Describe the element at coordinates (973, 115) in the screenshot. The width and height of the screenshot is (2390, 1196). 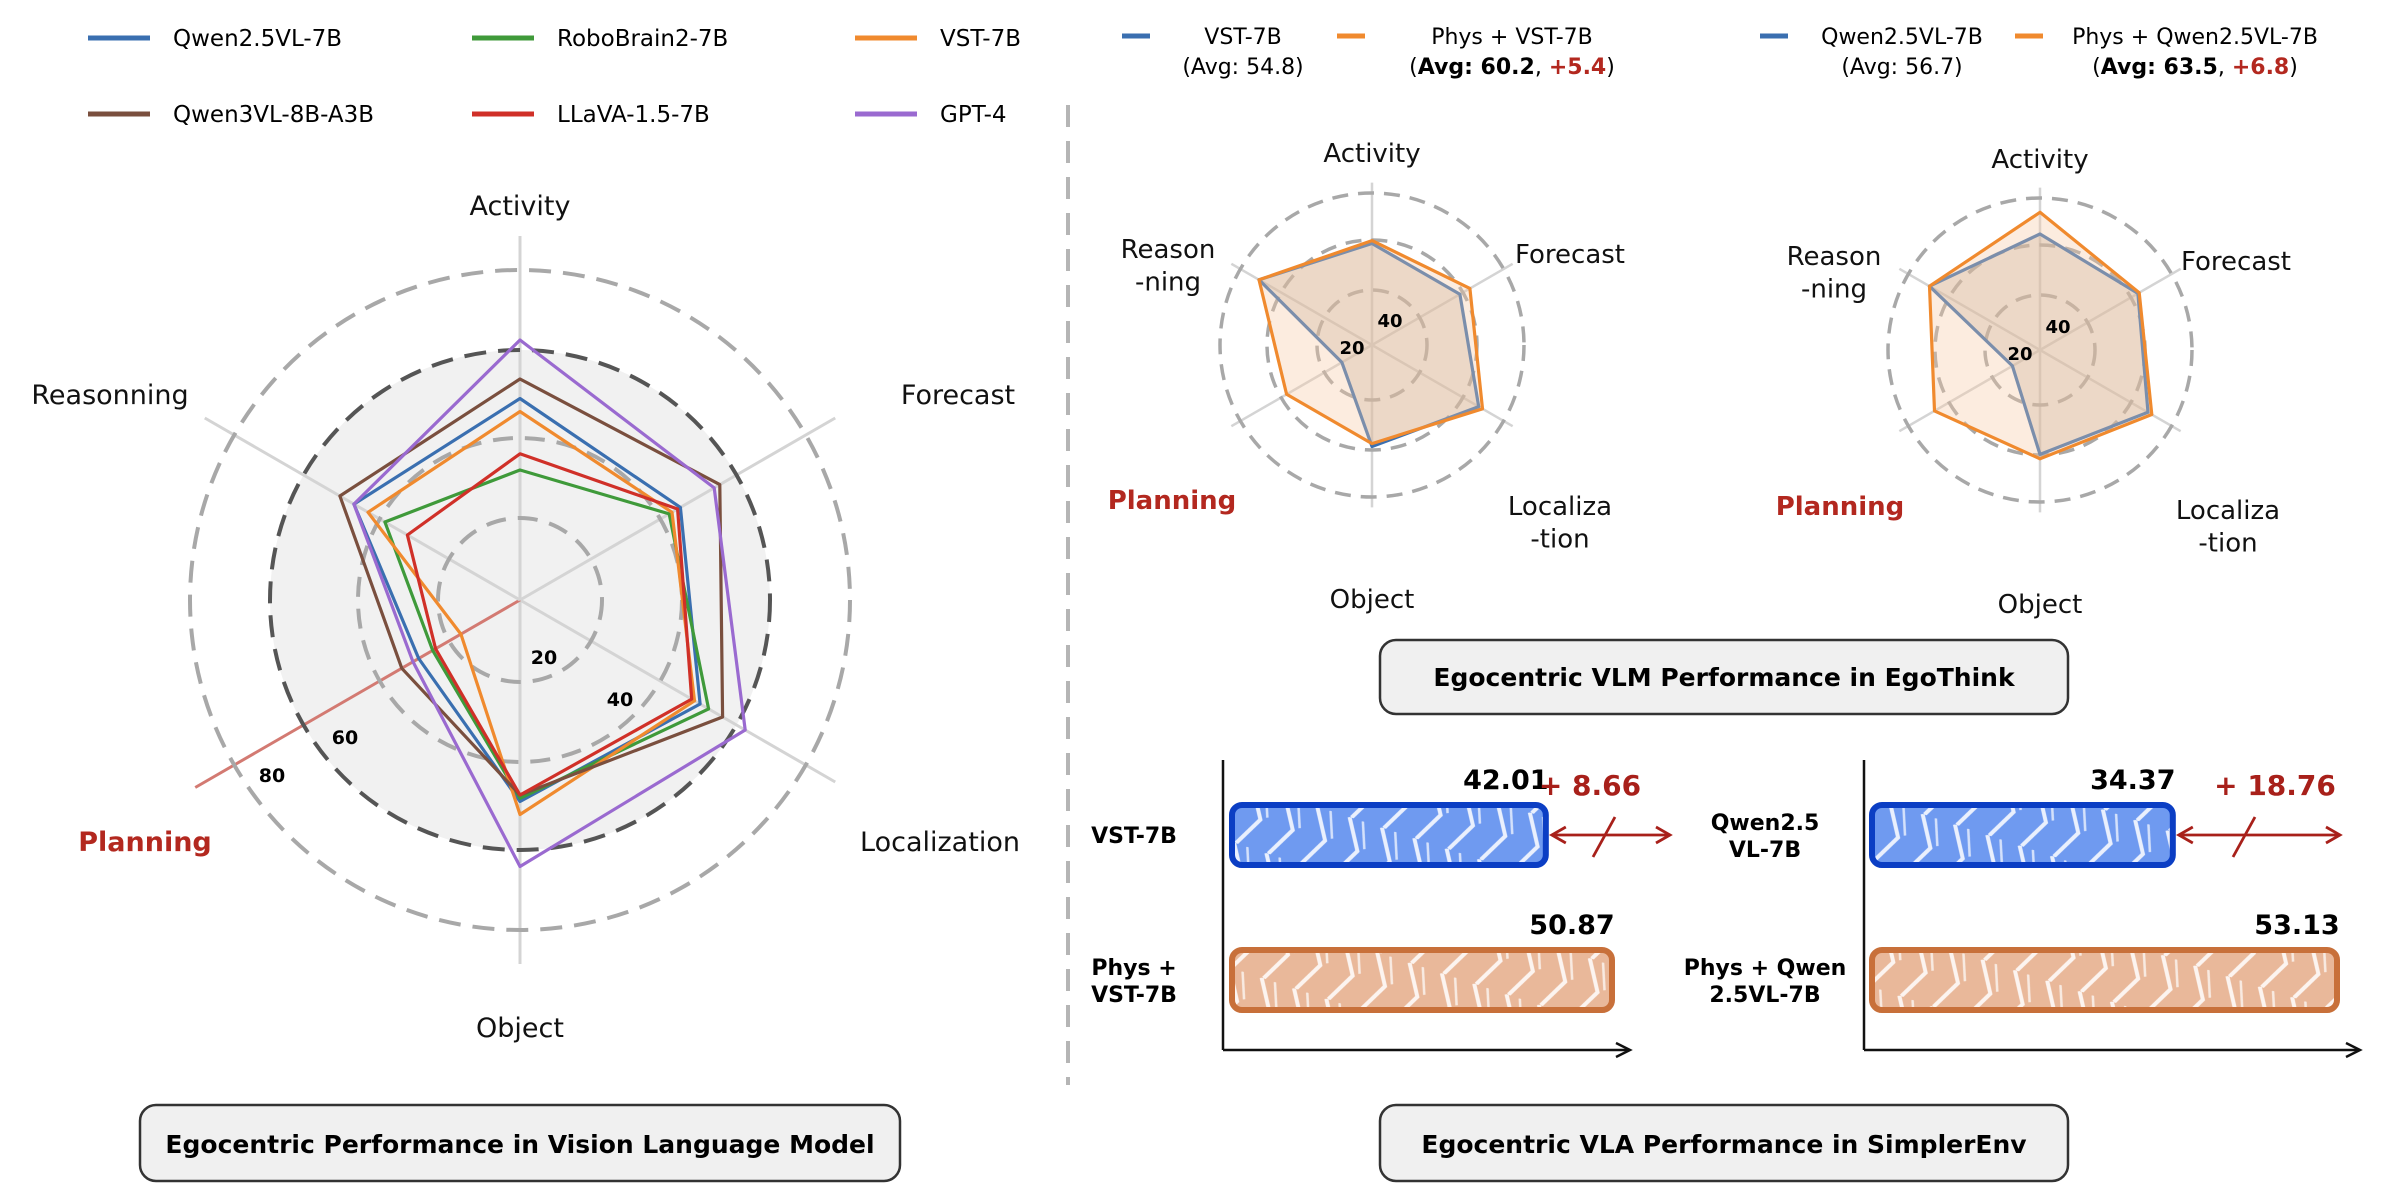
I see `legend-label-gpt-4: GPT-4` at that location.